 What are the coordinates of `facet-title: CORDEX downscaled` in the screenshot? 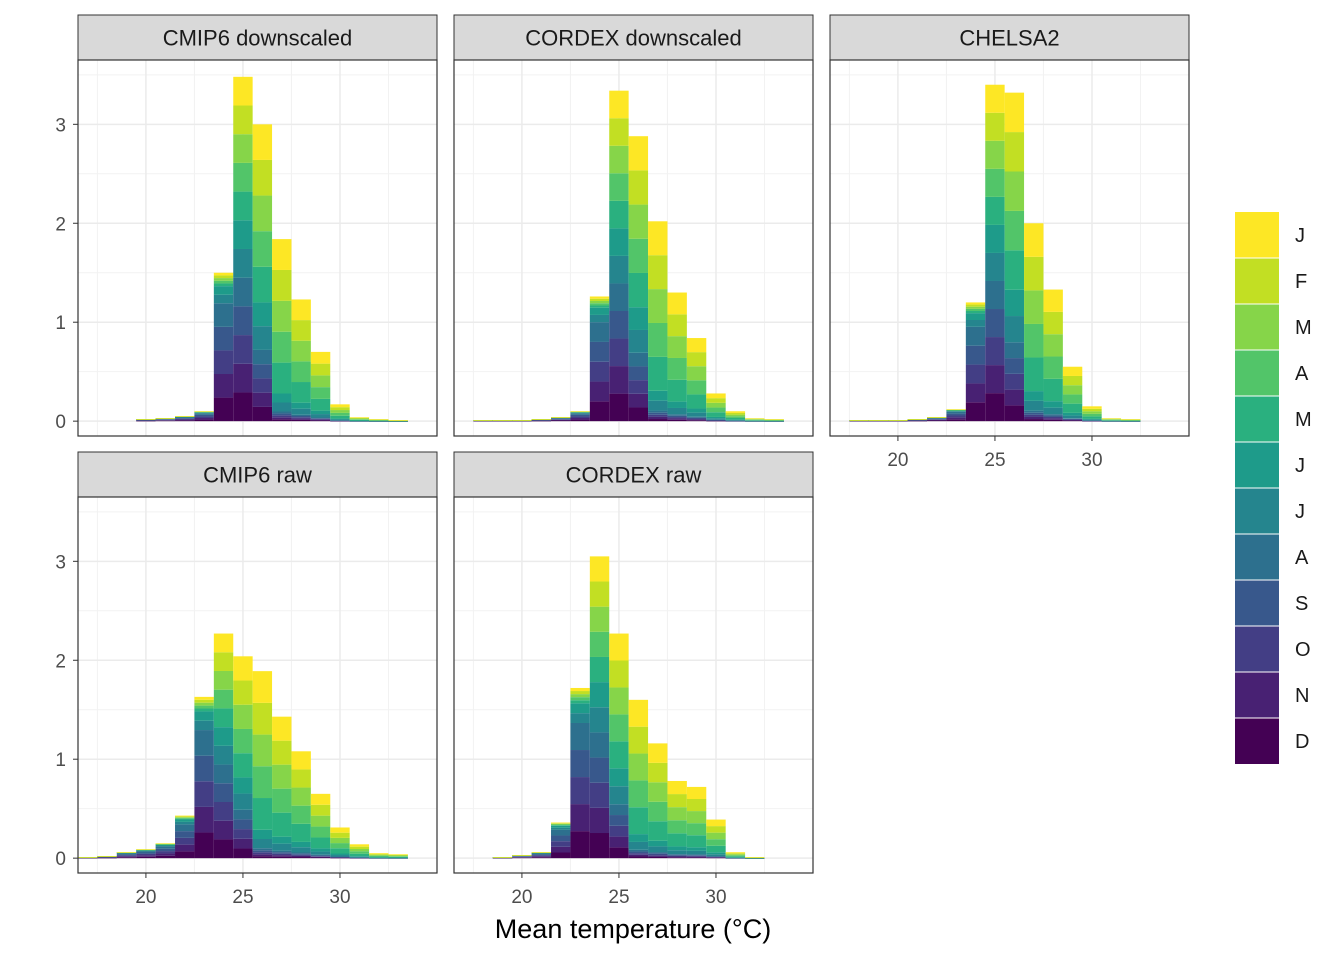 It's located at (633, 38).